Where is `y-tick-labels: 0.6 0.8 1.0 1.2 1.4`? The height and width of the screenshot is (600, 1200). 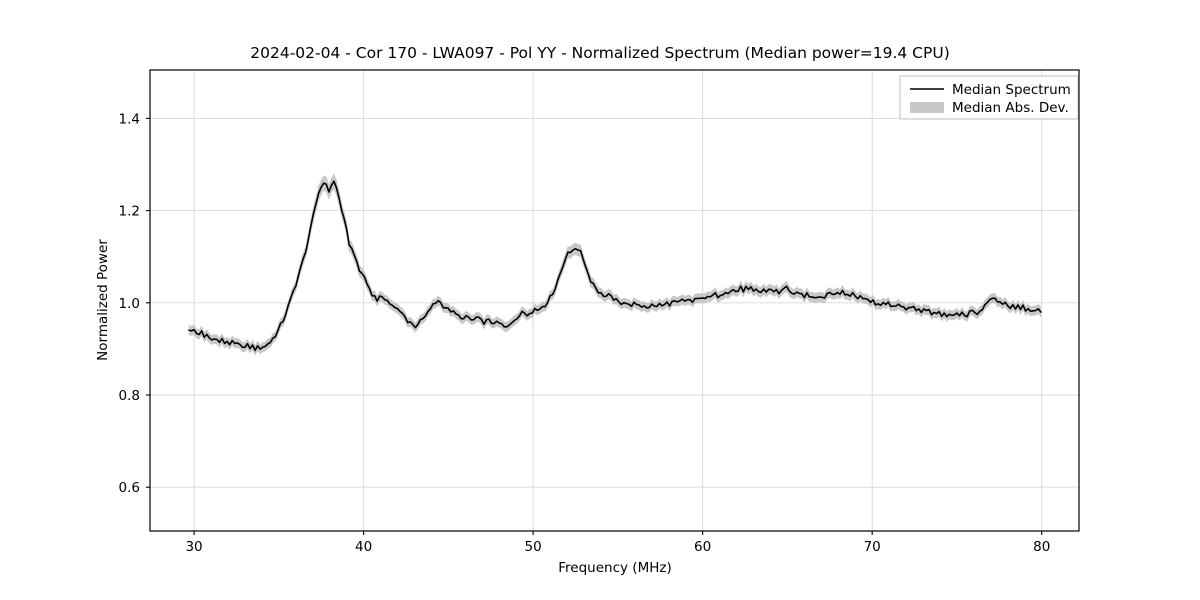 y-tick-labels: 0.6 0.8 1.0 1.2 1.4 is located at coordinates (129, 303).